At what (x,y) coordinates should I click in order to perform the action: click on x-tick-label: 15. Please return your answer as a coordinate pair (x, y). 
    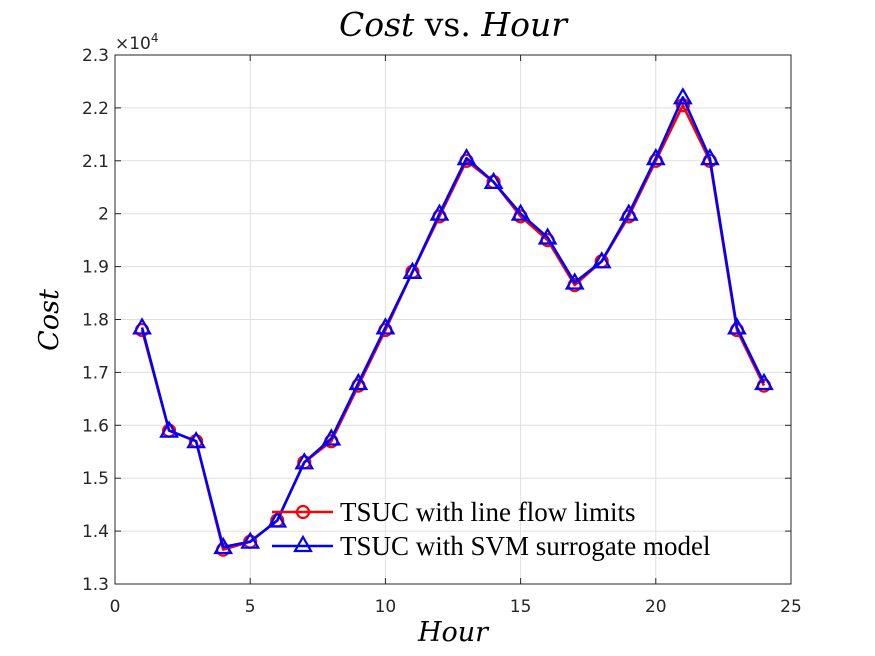
    Looking at the image, I should click on (521, 607).